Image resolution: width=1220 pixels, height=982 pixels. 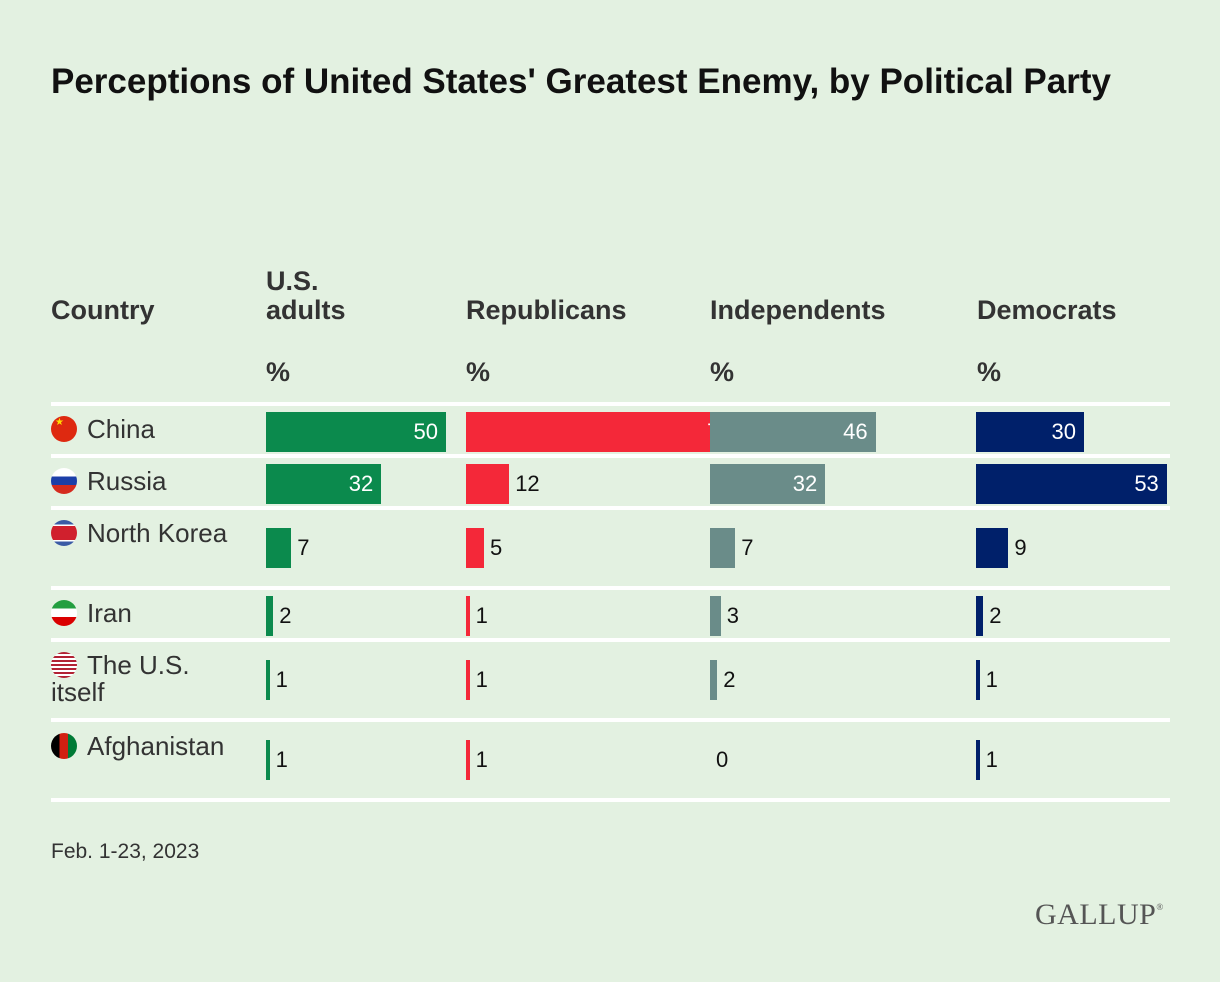 What do you see at coordinates (546, 310) in the screenshot?
I see `republicans-column-header: Republicans` at bounding box center [546, 310].